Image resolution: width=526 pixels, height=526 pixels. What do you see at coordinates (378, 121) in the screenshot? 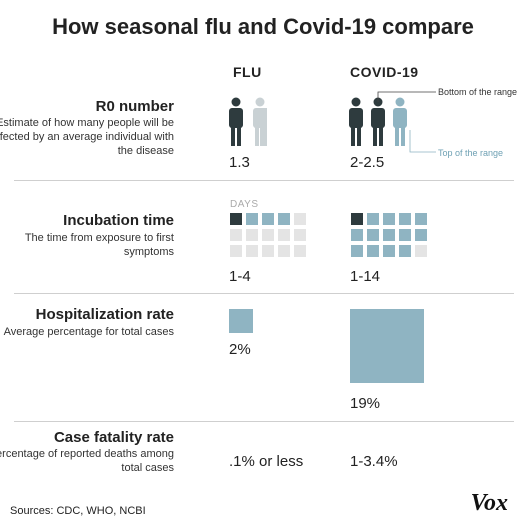
I see `covid-r0-icons` at bounding box center [378, 121].